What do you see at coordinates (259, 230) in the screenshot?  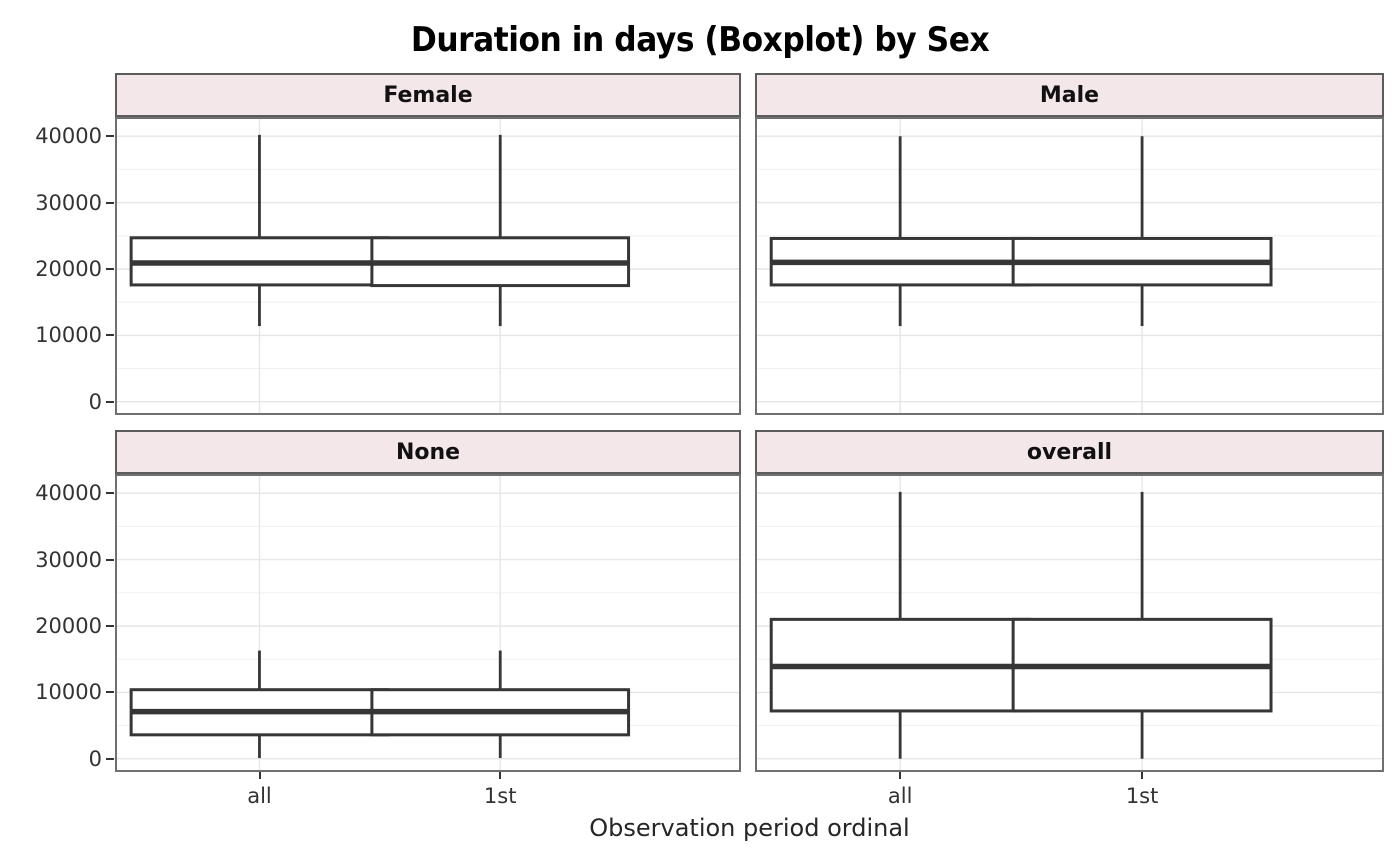 I see `box-female-all` at bounding box center [259, 230].